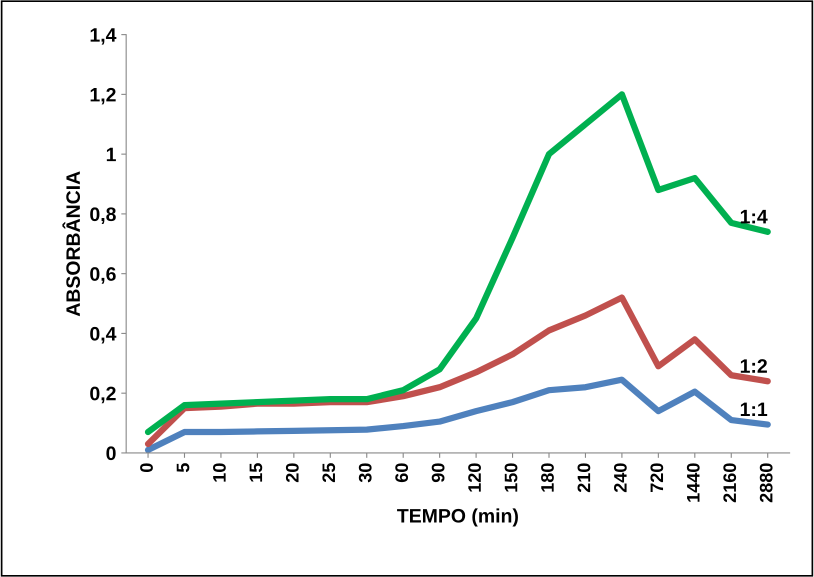  Describe the element at coordinates (111, 155) in the screenshot. I see `y-tick-label: 1` at that location.